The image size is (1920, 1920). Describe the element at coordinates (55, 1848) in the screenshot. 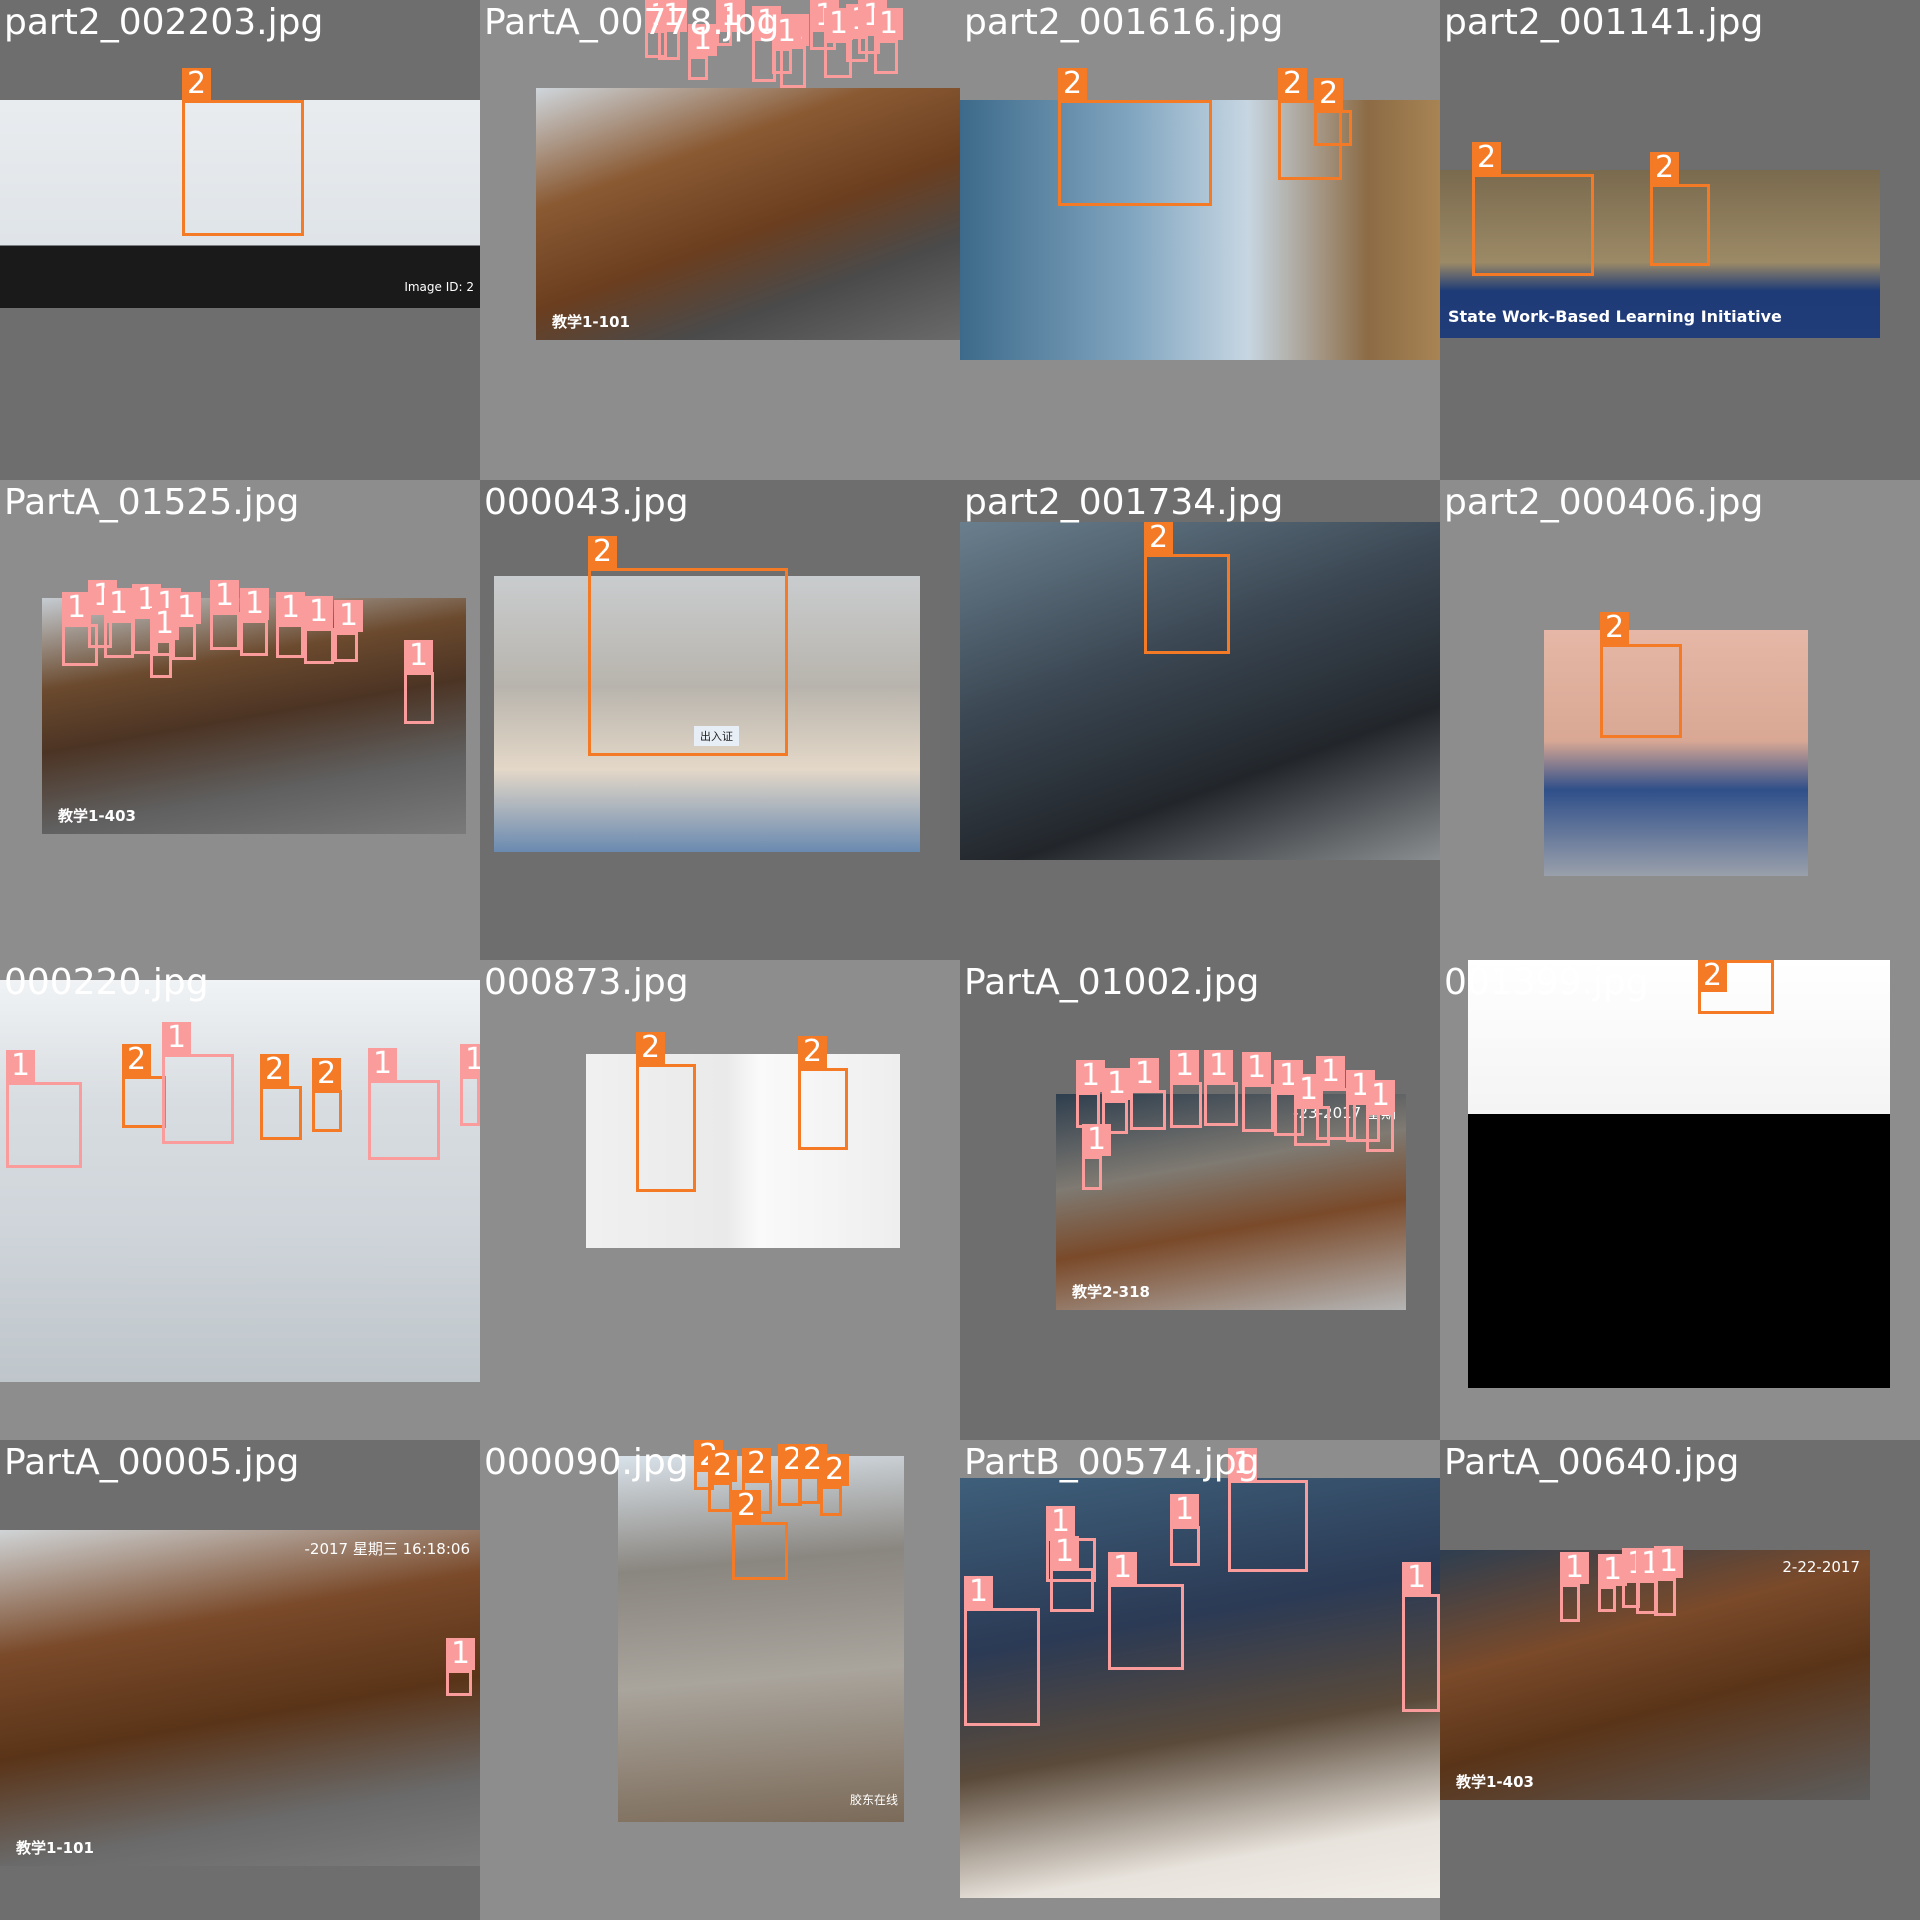

I see `room-caption: 教学1-101` at that location.